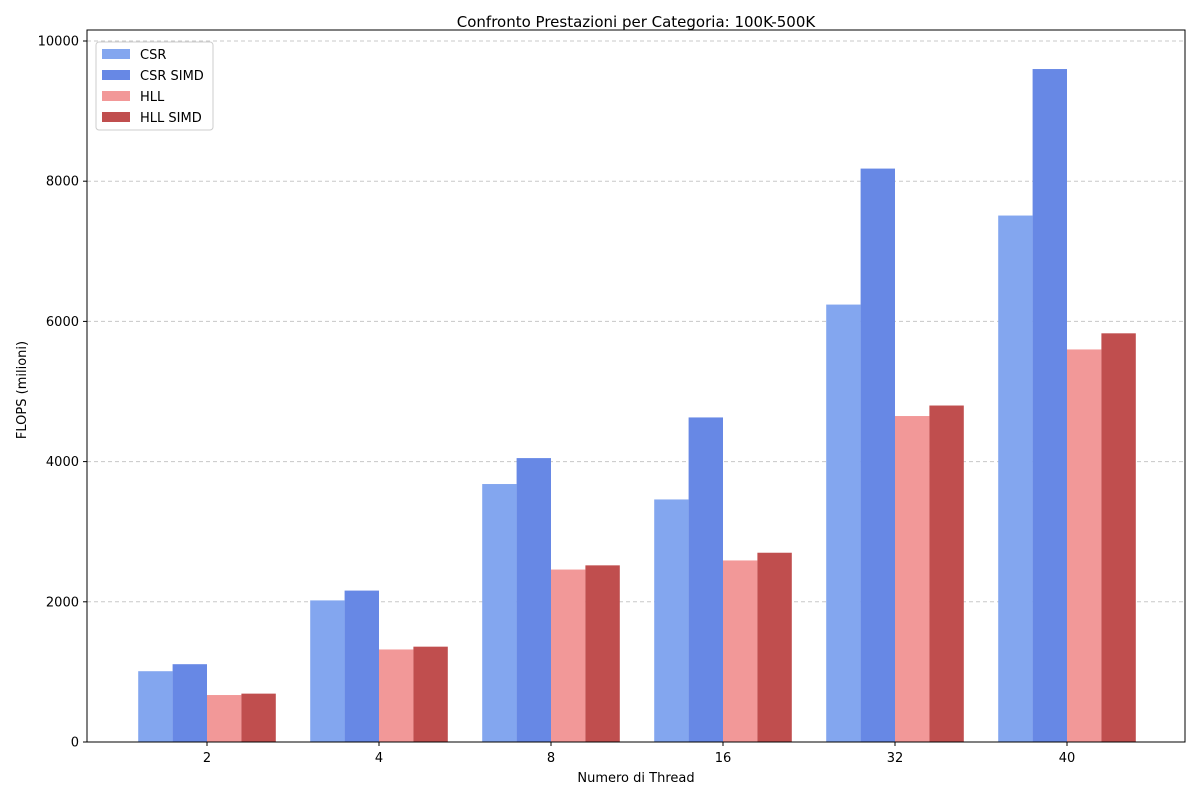 This screenshot has height=800, width=1200. What do you see at coordinates (62, 393) in the screenshot?
I see `y-axis-ticks: 0 2000 4000 6000 8000 10000` at bounding box center [62, 393].